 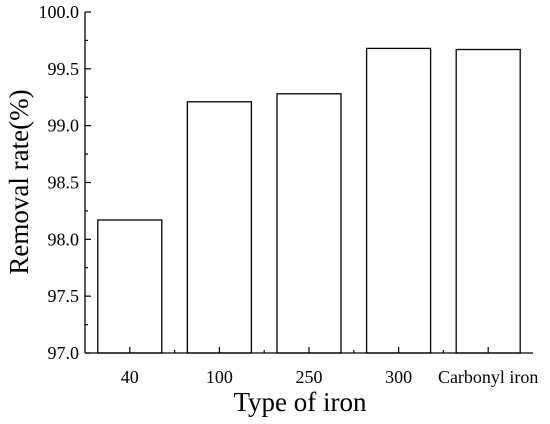 I want to click on x-tick-label: 300, so click(x=398, y=377).